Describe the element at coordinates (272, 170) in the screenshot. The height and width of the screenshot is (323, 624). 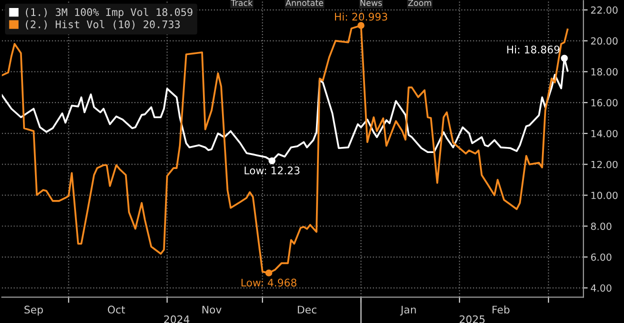
I see `annotation: Low: 12.23` at that location.